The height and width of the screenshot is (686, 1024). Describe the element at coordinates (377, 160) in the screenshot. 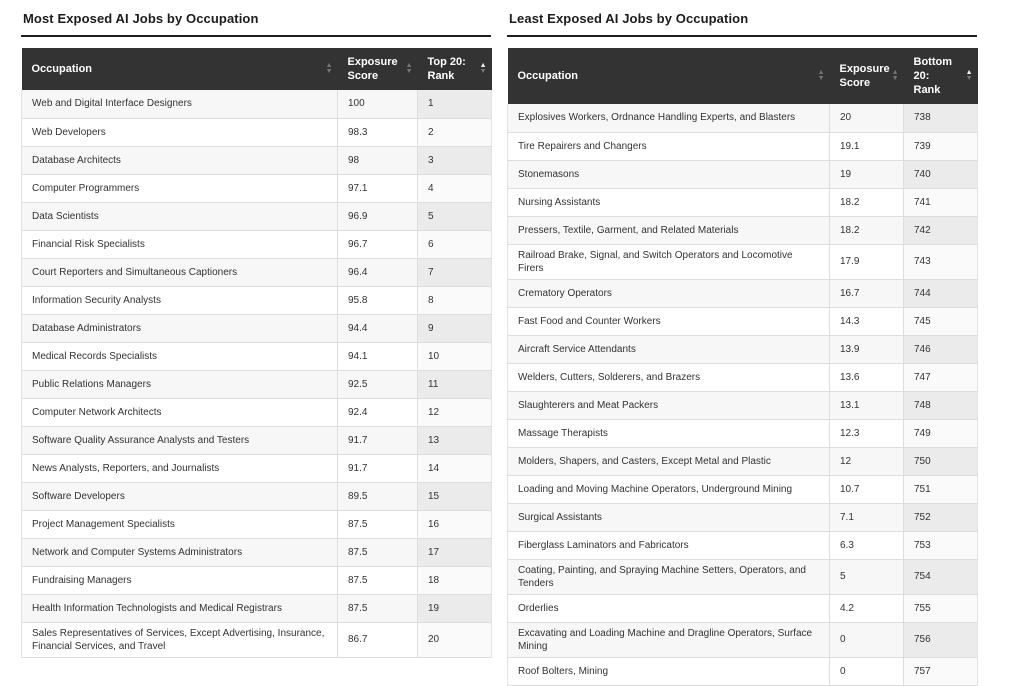

I see `score-cell: 98` at that location.